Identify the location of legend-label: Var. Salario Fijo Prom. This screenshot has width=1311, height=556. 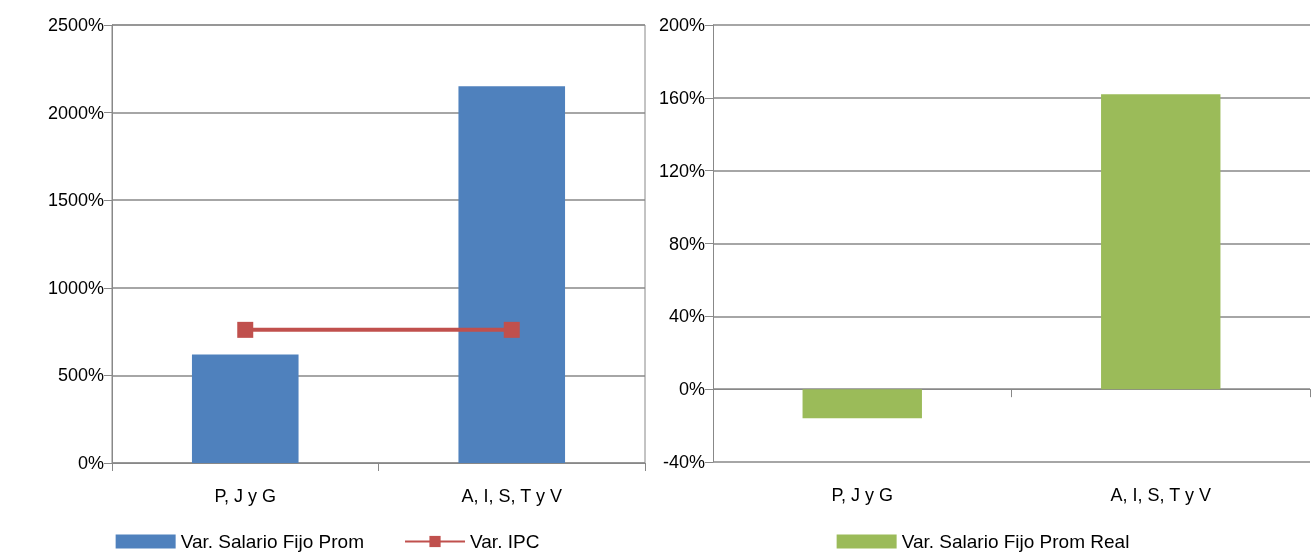
(272, 541).